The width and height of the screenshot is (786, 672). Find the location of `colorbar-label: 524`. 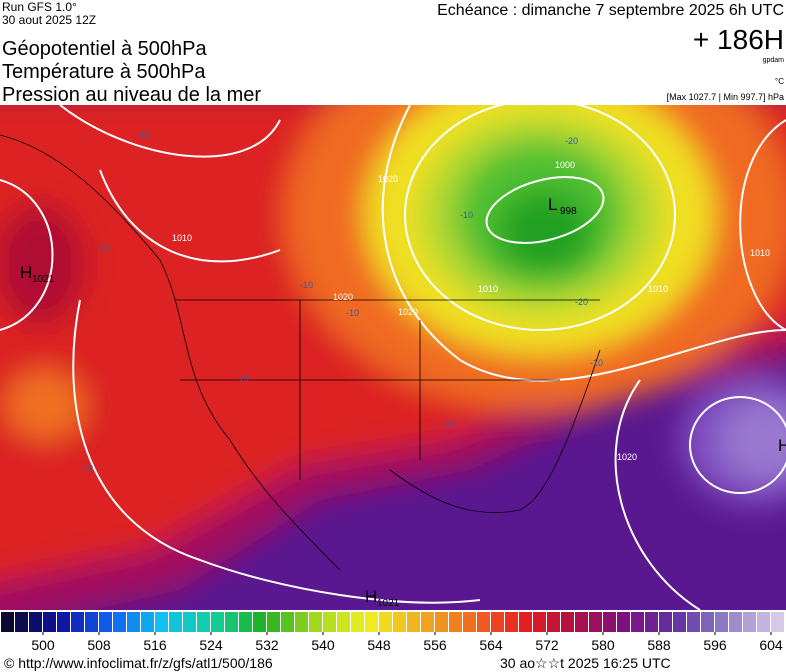

colorbar-label: 524 is located at coordinates (211, 645).